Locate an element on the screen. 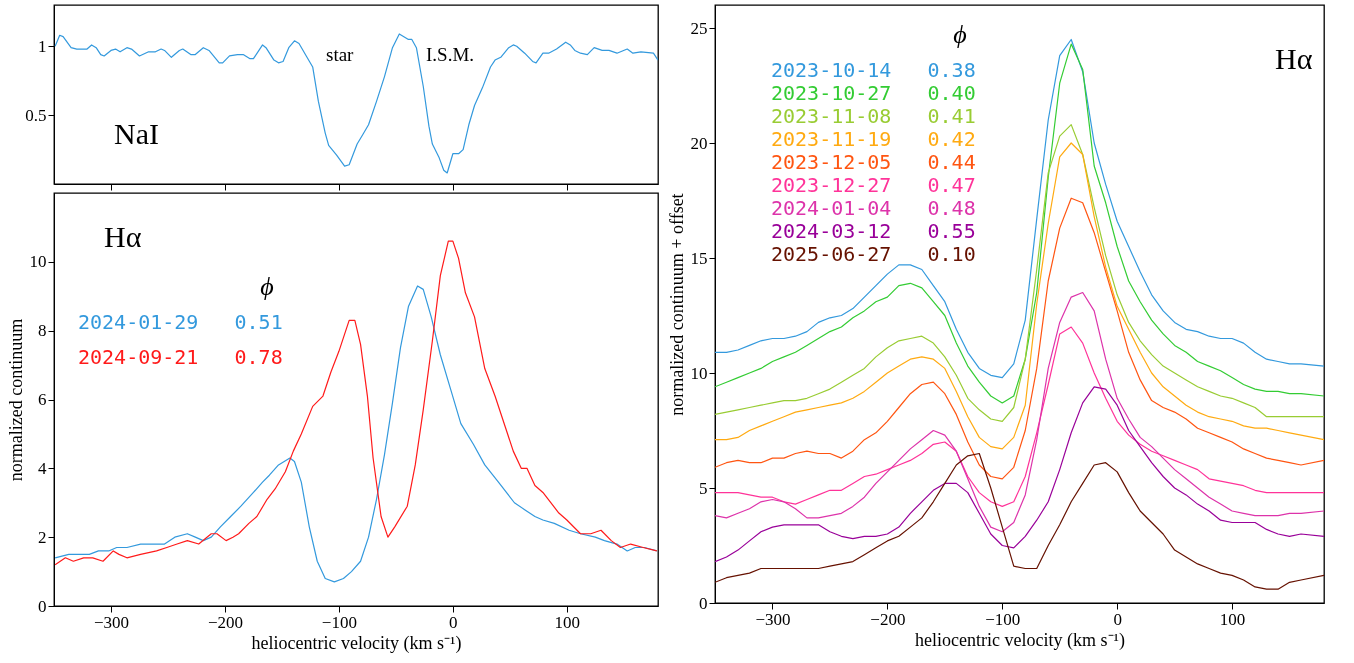 The image size is (1354, 663). y-tick-label: 1 is located at coordinates (42, 46).